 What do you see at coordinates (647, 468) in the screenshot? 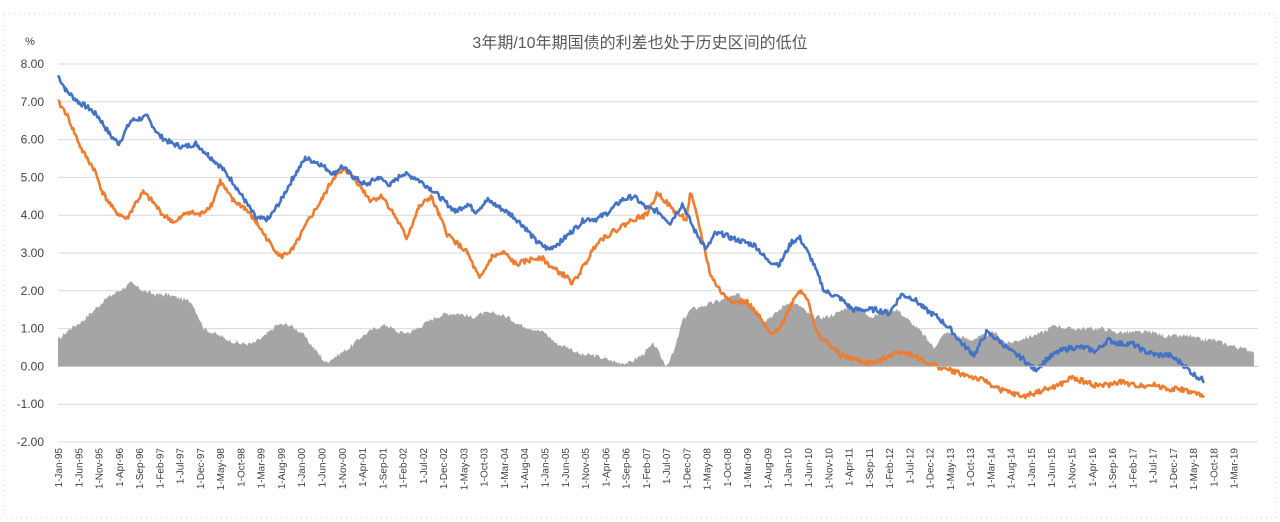
I see `x-tick-label: 1-Feb-07` at bounding box center [647, 468].